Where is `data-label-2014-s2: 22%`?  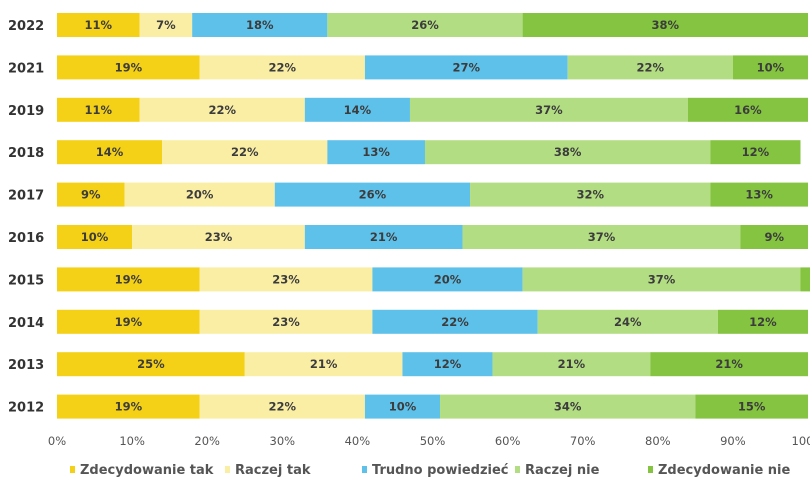 data-label-2014-s2: 22% is located at coordinates (455, 322).